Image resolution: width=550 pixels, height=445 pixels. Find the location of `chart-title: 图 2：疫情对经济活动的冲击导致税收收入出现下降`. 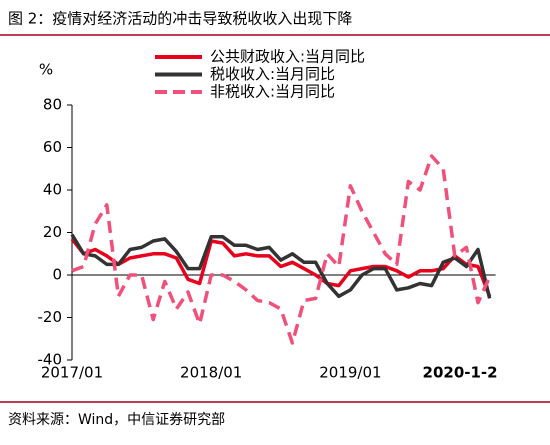

chart-title: 图 2：疫情对经济活动的冲击导致税收收入出现下降 is located at coordinates (180, 19).